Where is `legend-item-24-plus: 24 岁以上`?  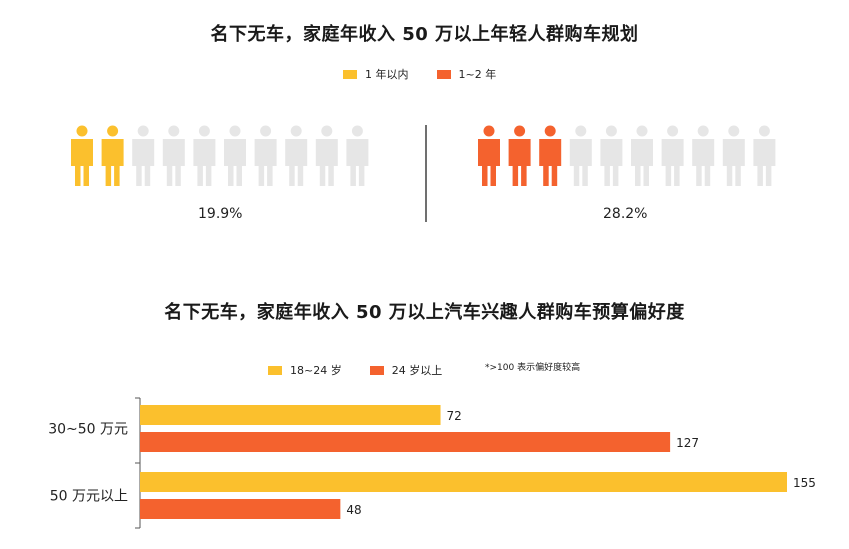
legend-item-24-plus: 24 岁以上 is located at coordinates (406, 370).